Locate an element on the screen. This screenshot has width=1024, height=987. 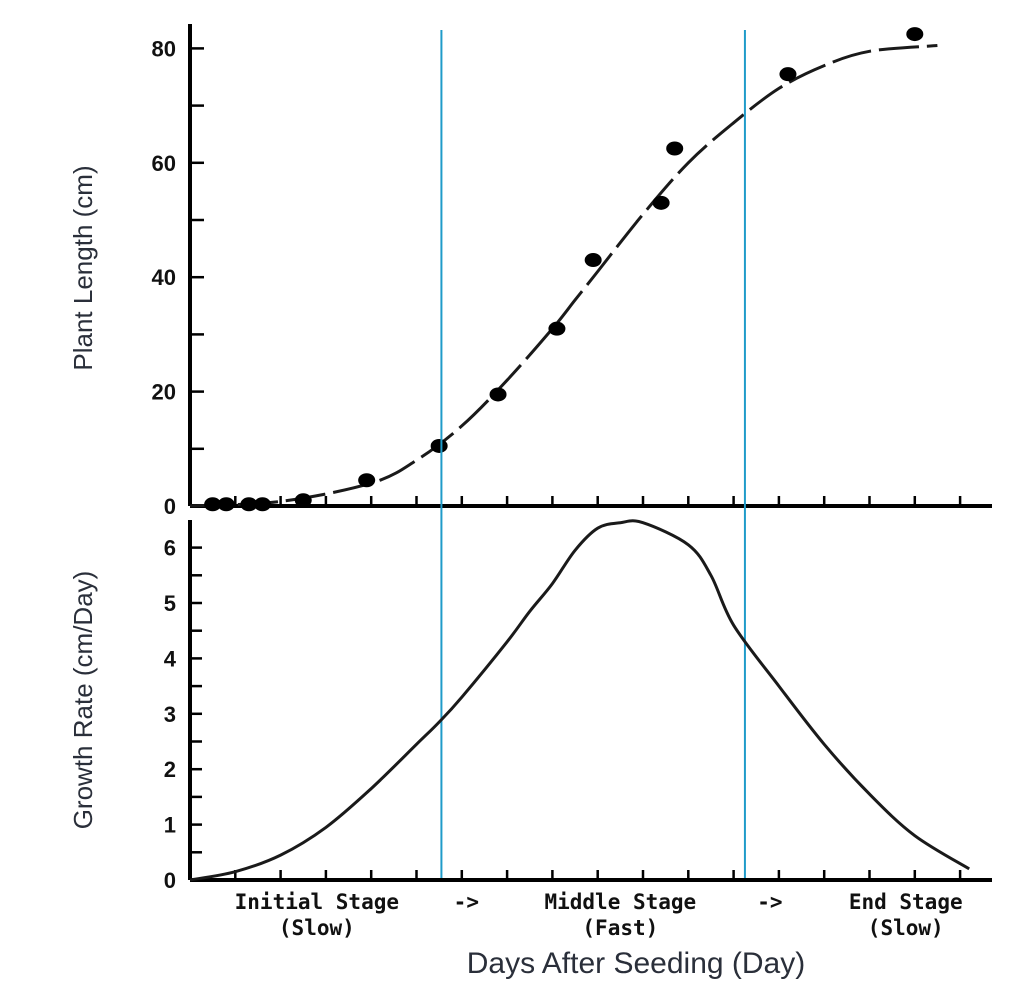
top-y-tick-label: 0 is located at coordinates (170, 506).